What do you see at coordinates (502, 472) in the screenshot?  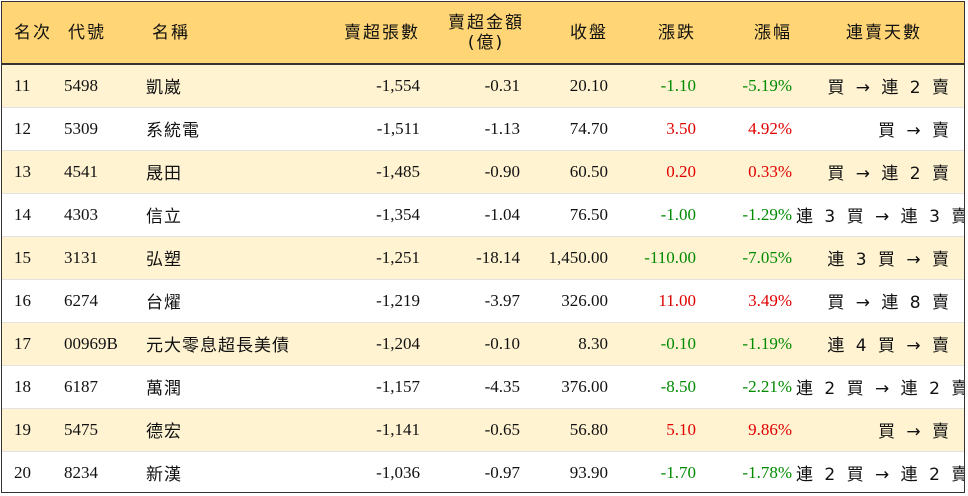 I see `net-sell-amount-cell: -0.97` at bounding box center [502, 472].